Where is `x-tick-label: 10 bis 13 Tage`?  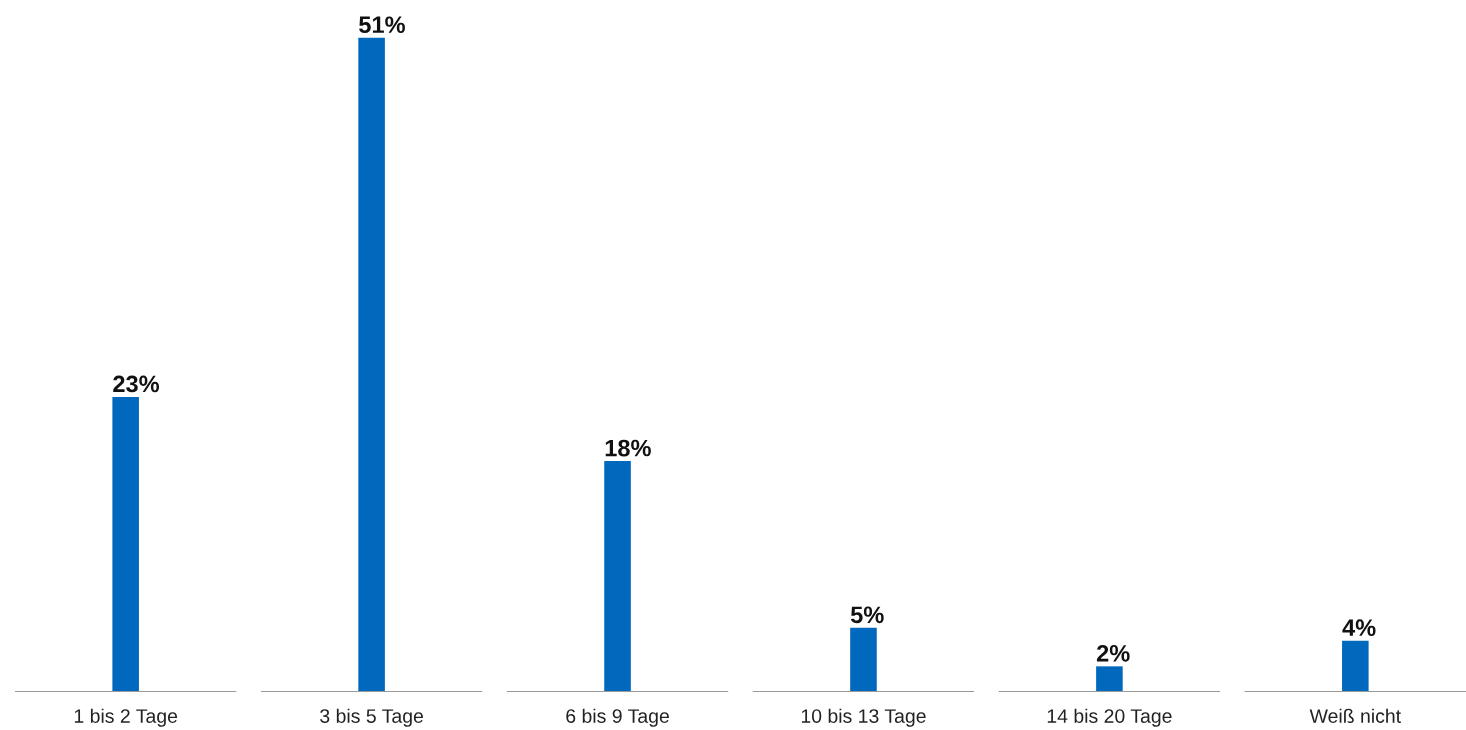 x-tick-label: 10 bis 13 Tage is located at coordinates (863, 717).